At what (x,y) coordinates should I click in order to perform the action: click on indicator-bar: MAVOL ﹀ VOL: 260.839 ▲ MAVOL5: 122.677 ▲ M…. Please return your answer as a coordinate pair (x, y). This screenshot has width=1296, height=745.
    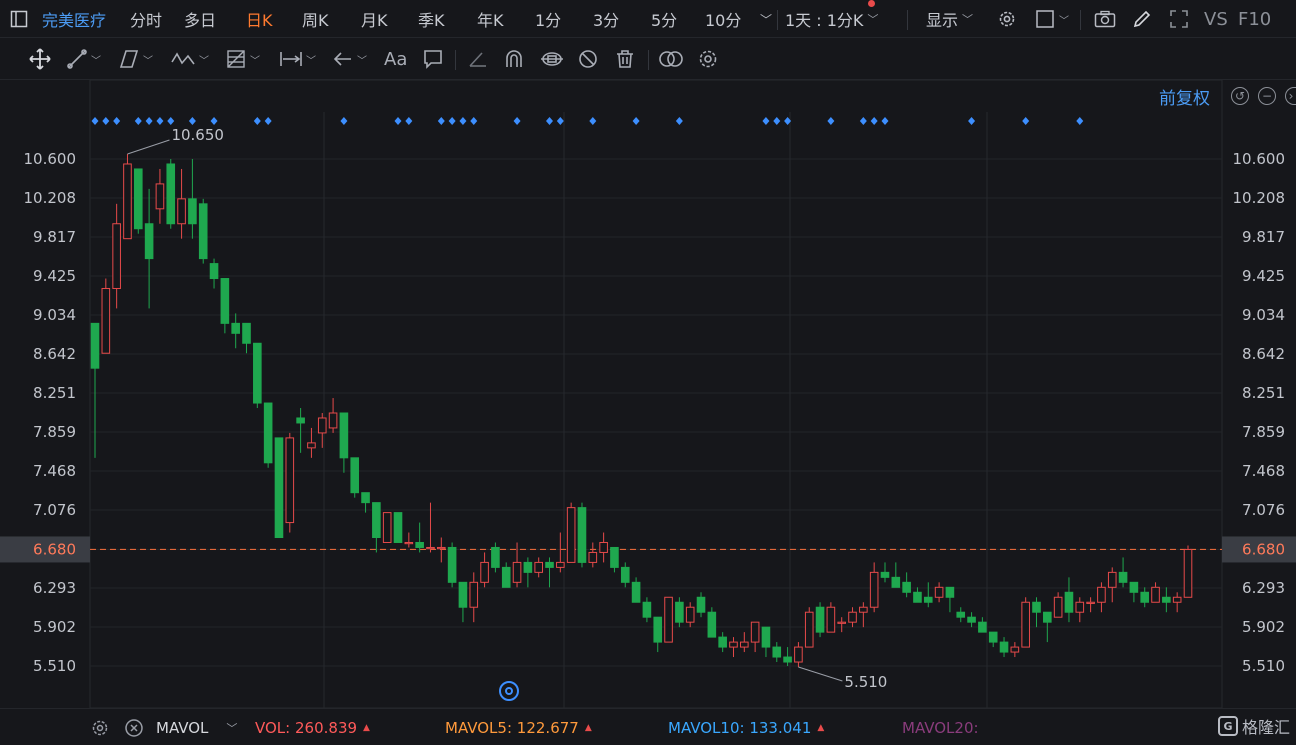
    Looking at the image, I should click on (648, 726).